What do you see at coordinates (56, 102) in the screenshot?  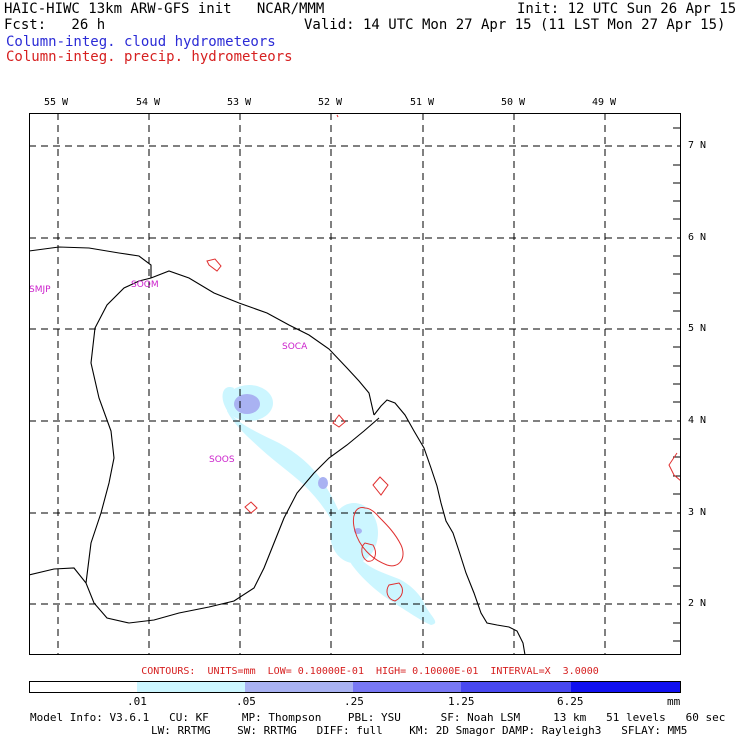 I see `lon-label: 55 W` at bounding box center [56, 102].